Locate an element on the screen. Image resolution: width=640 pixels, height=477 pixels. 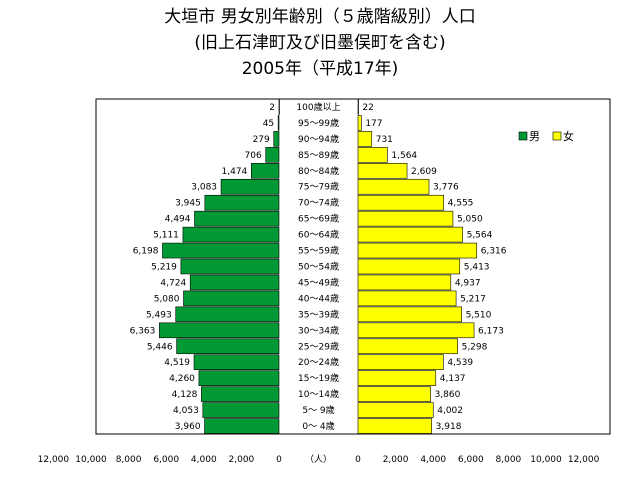
female-value-label: 4,002 is located at coordinates (450, 411).